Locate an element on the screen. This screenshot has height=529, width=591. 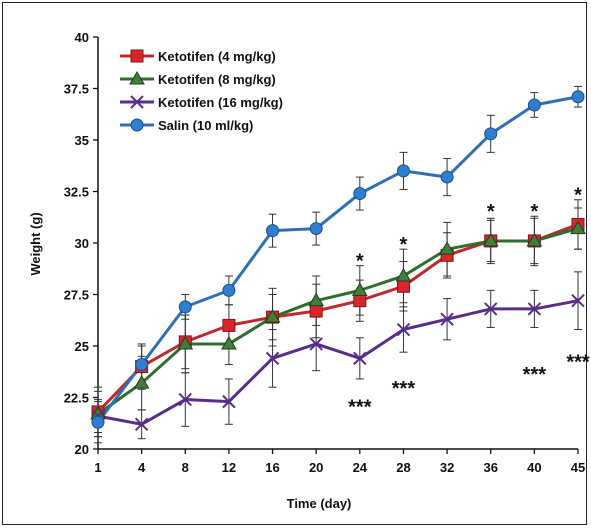
x-tick-label: 4 is located at coordinates (142, 467).